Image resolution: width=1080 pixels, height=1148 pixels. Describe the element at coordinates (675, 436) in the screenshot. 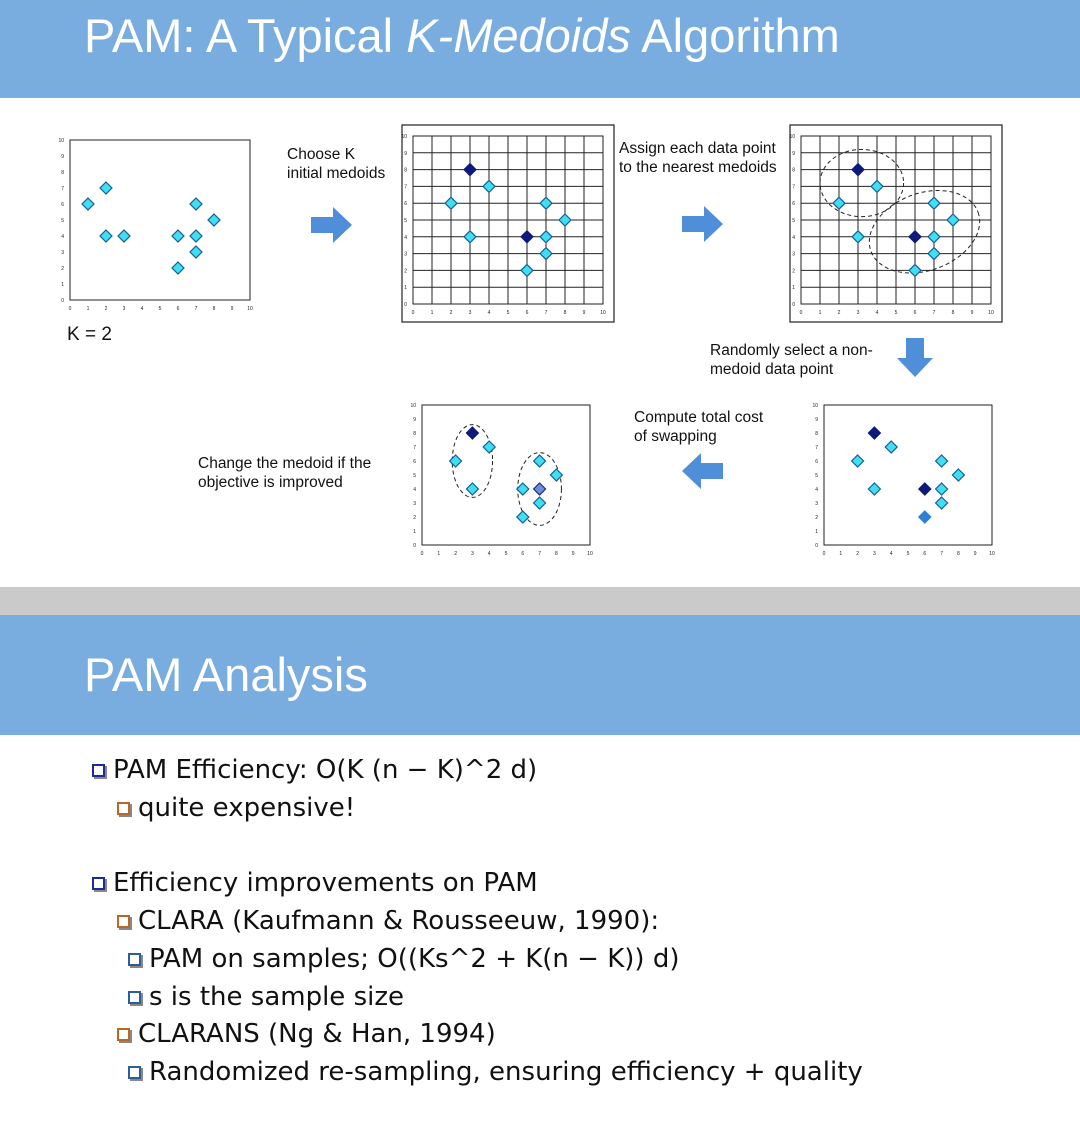

I see `caption-compute-line2: of swapping` at that location.